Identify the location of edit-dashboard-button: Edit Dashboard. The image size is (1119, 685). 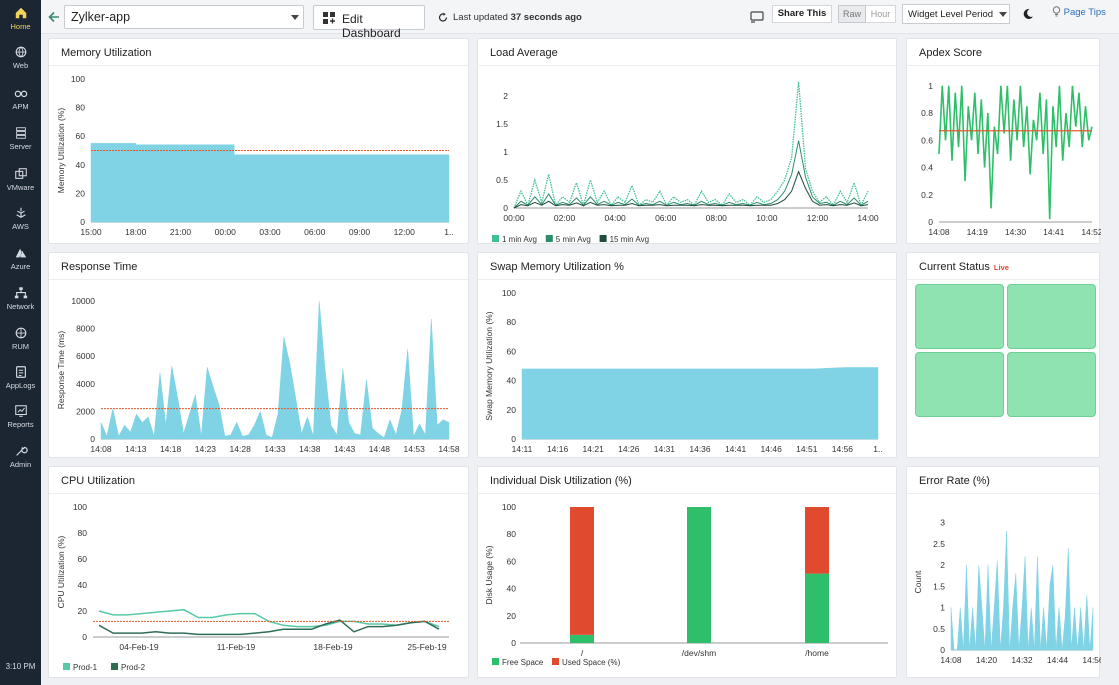
(369, 22).